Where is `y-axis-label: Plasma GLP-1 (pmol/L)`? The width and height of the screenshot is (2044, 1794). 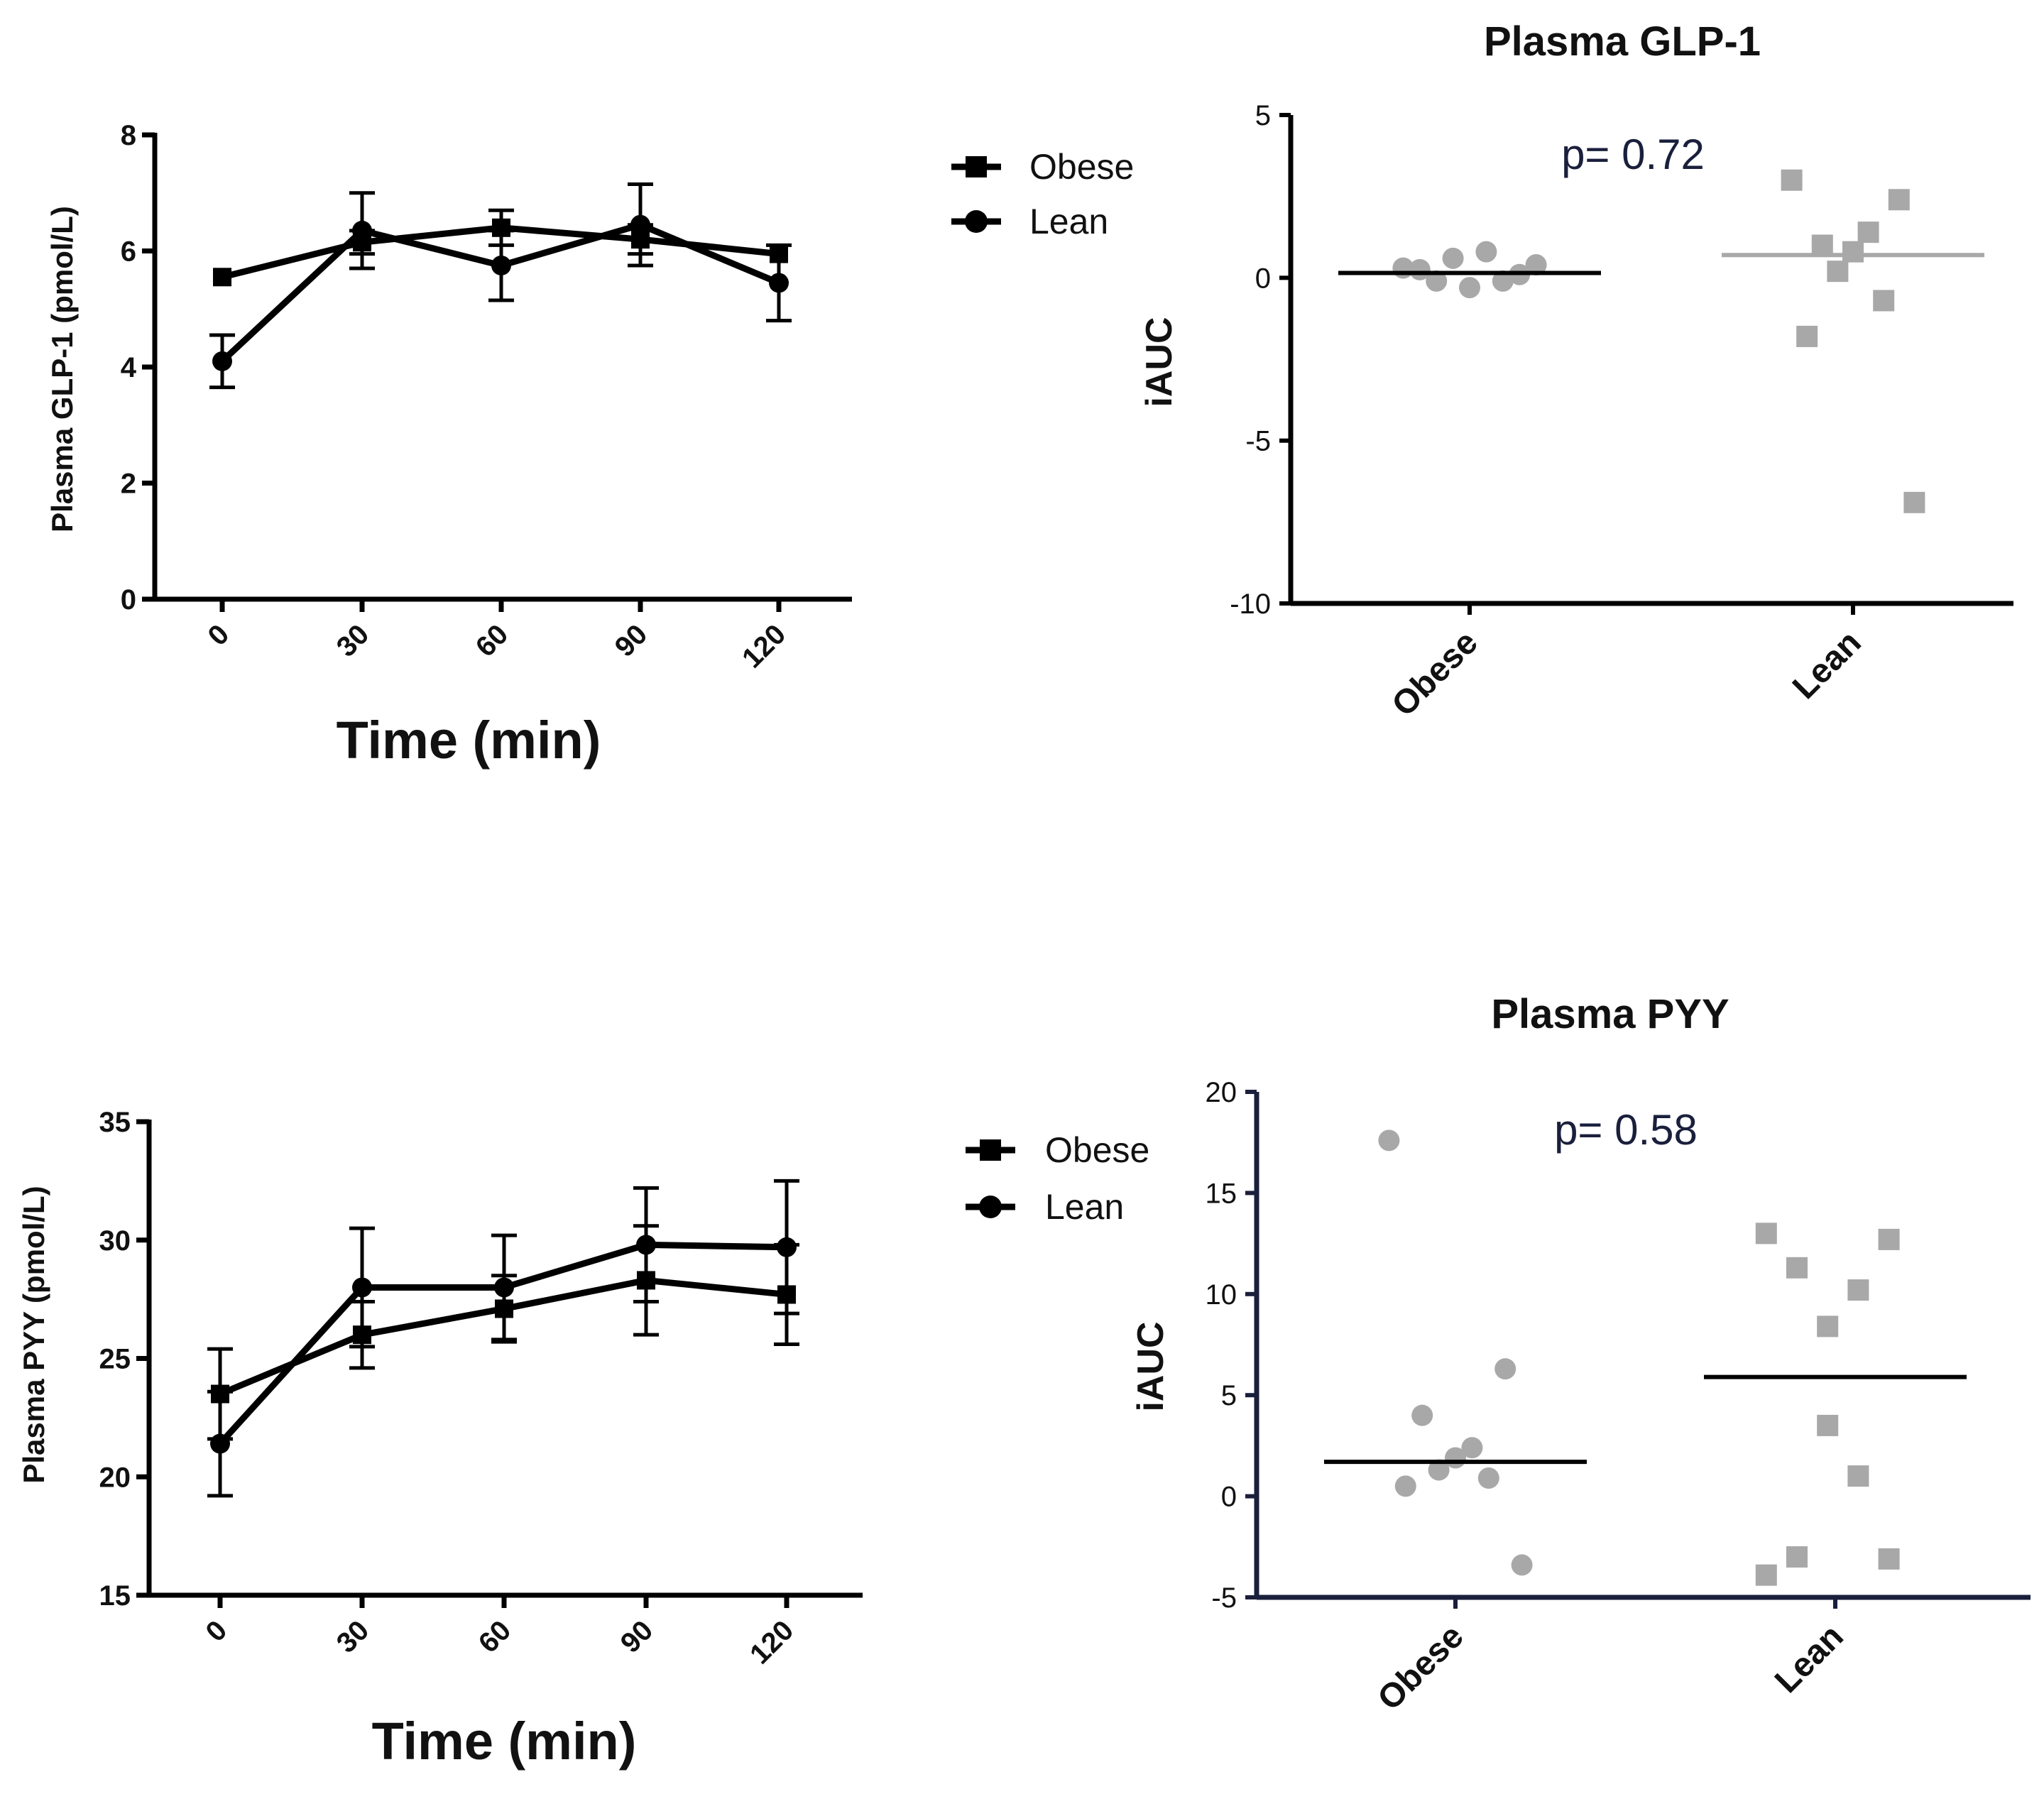 y-axis-label: Plasma GLP-1 (pmol/L) is located at coordinates (62, 369).